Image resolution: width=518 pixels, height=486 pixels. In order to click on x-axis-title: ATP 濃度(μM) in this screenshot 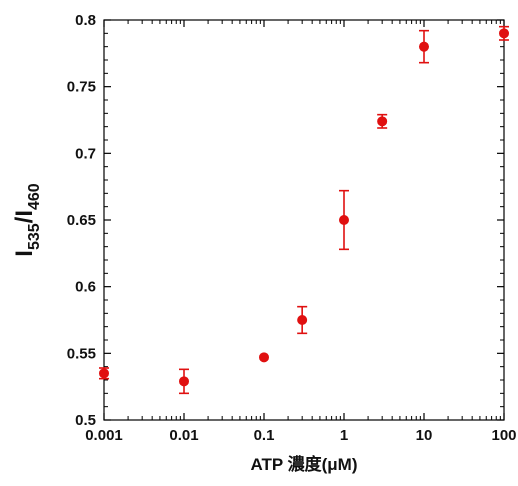, I will do `click(303, 464)`.